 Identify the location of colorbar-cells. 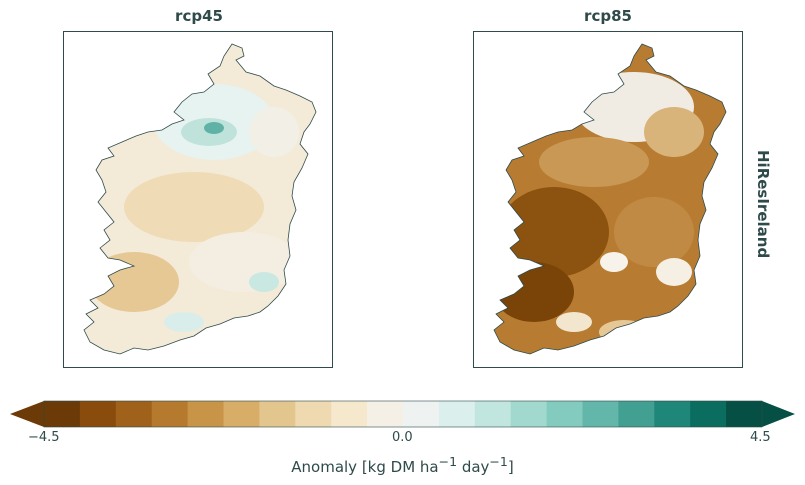
(403, 414).